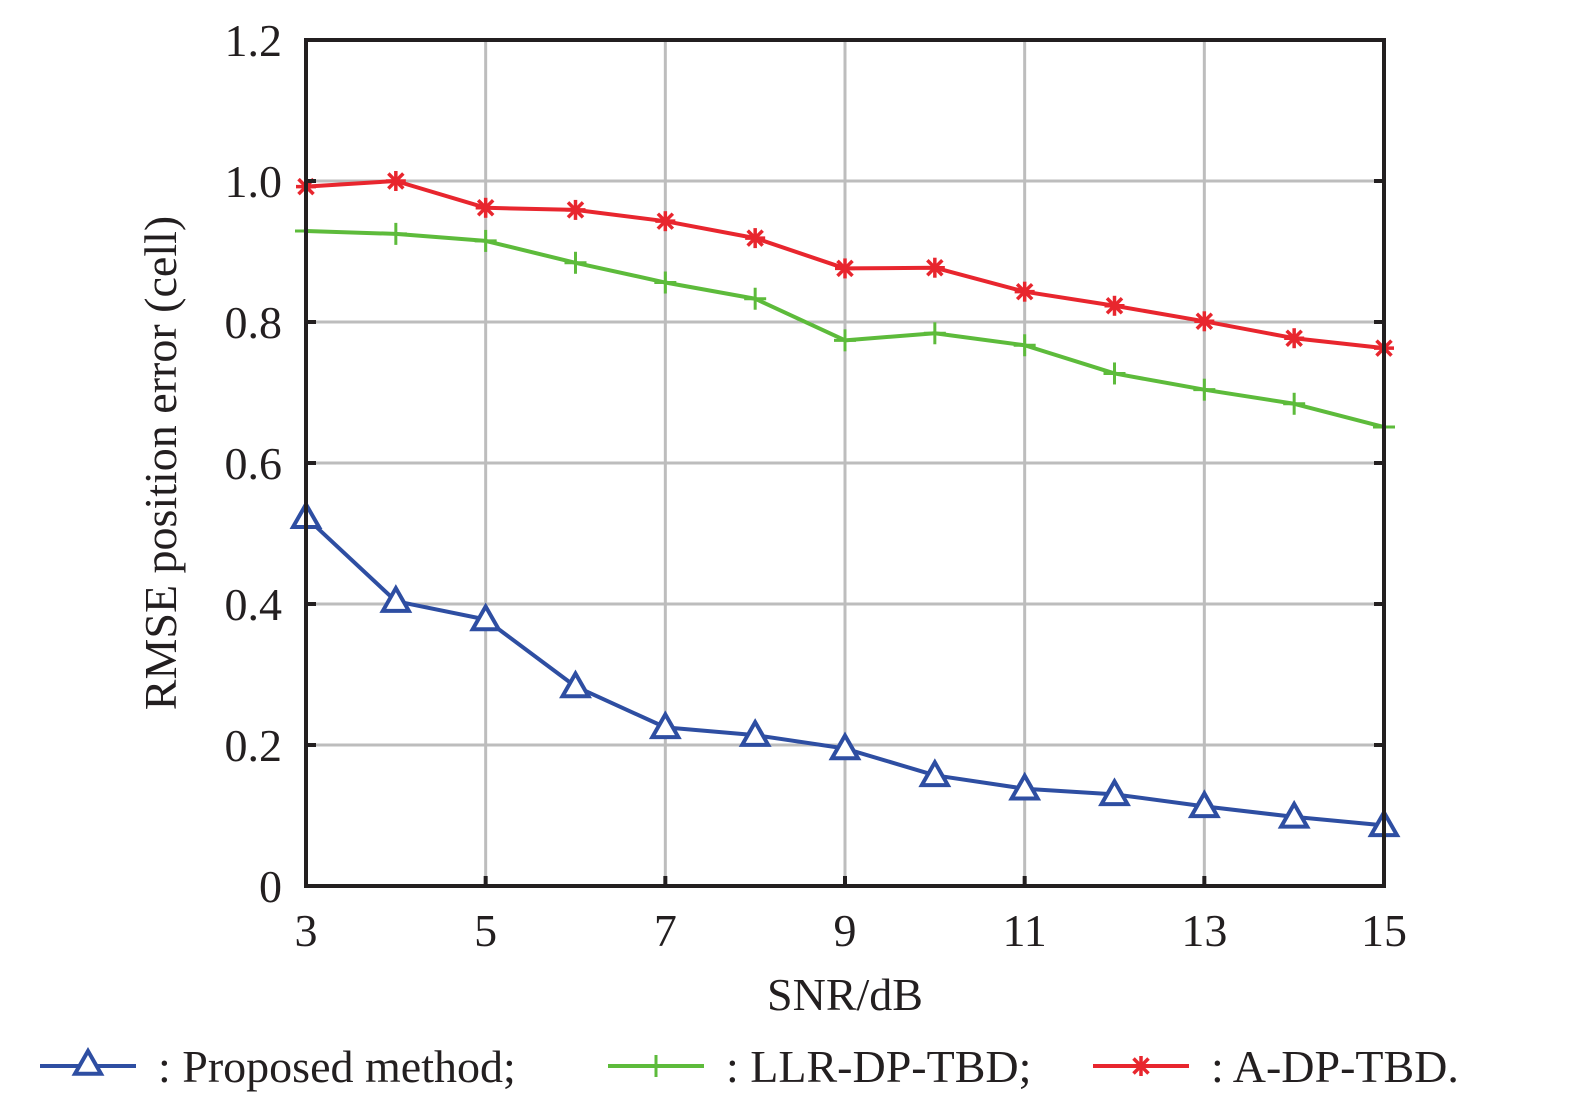 The height and width of the screenshot is (1112, 1575). I want to click on legend-item: : A-DP-TBD., so click(1276, 1066).